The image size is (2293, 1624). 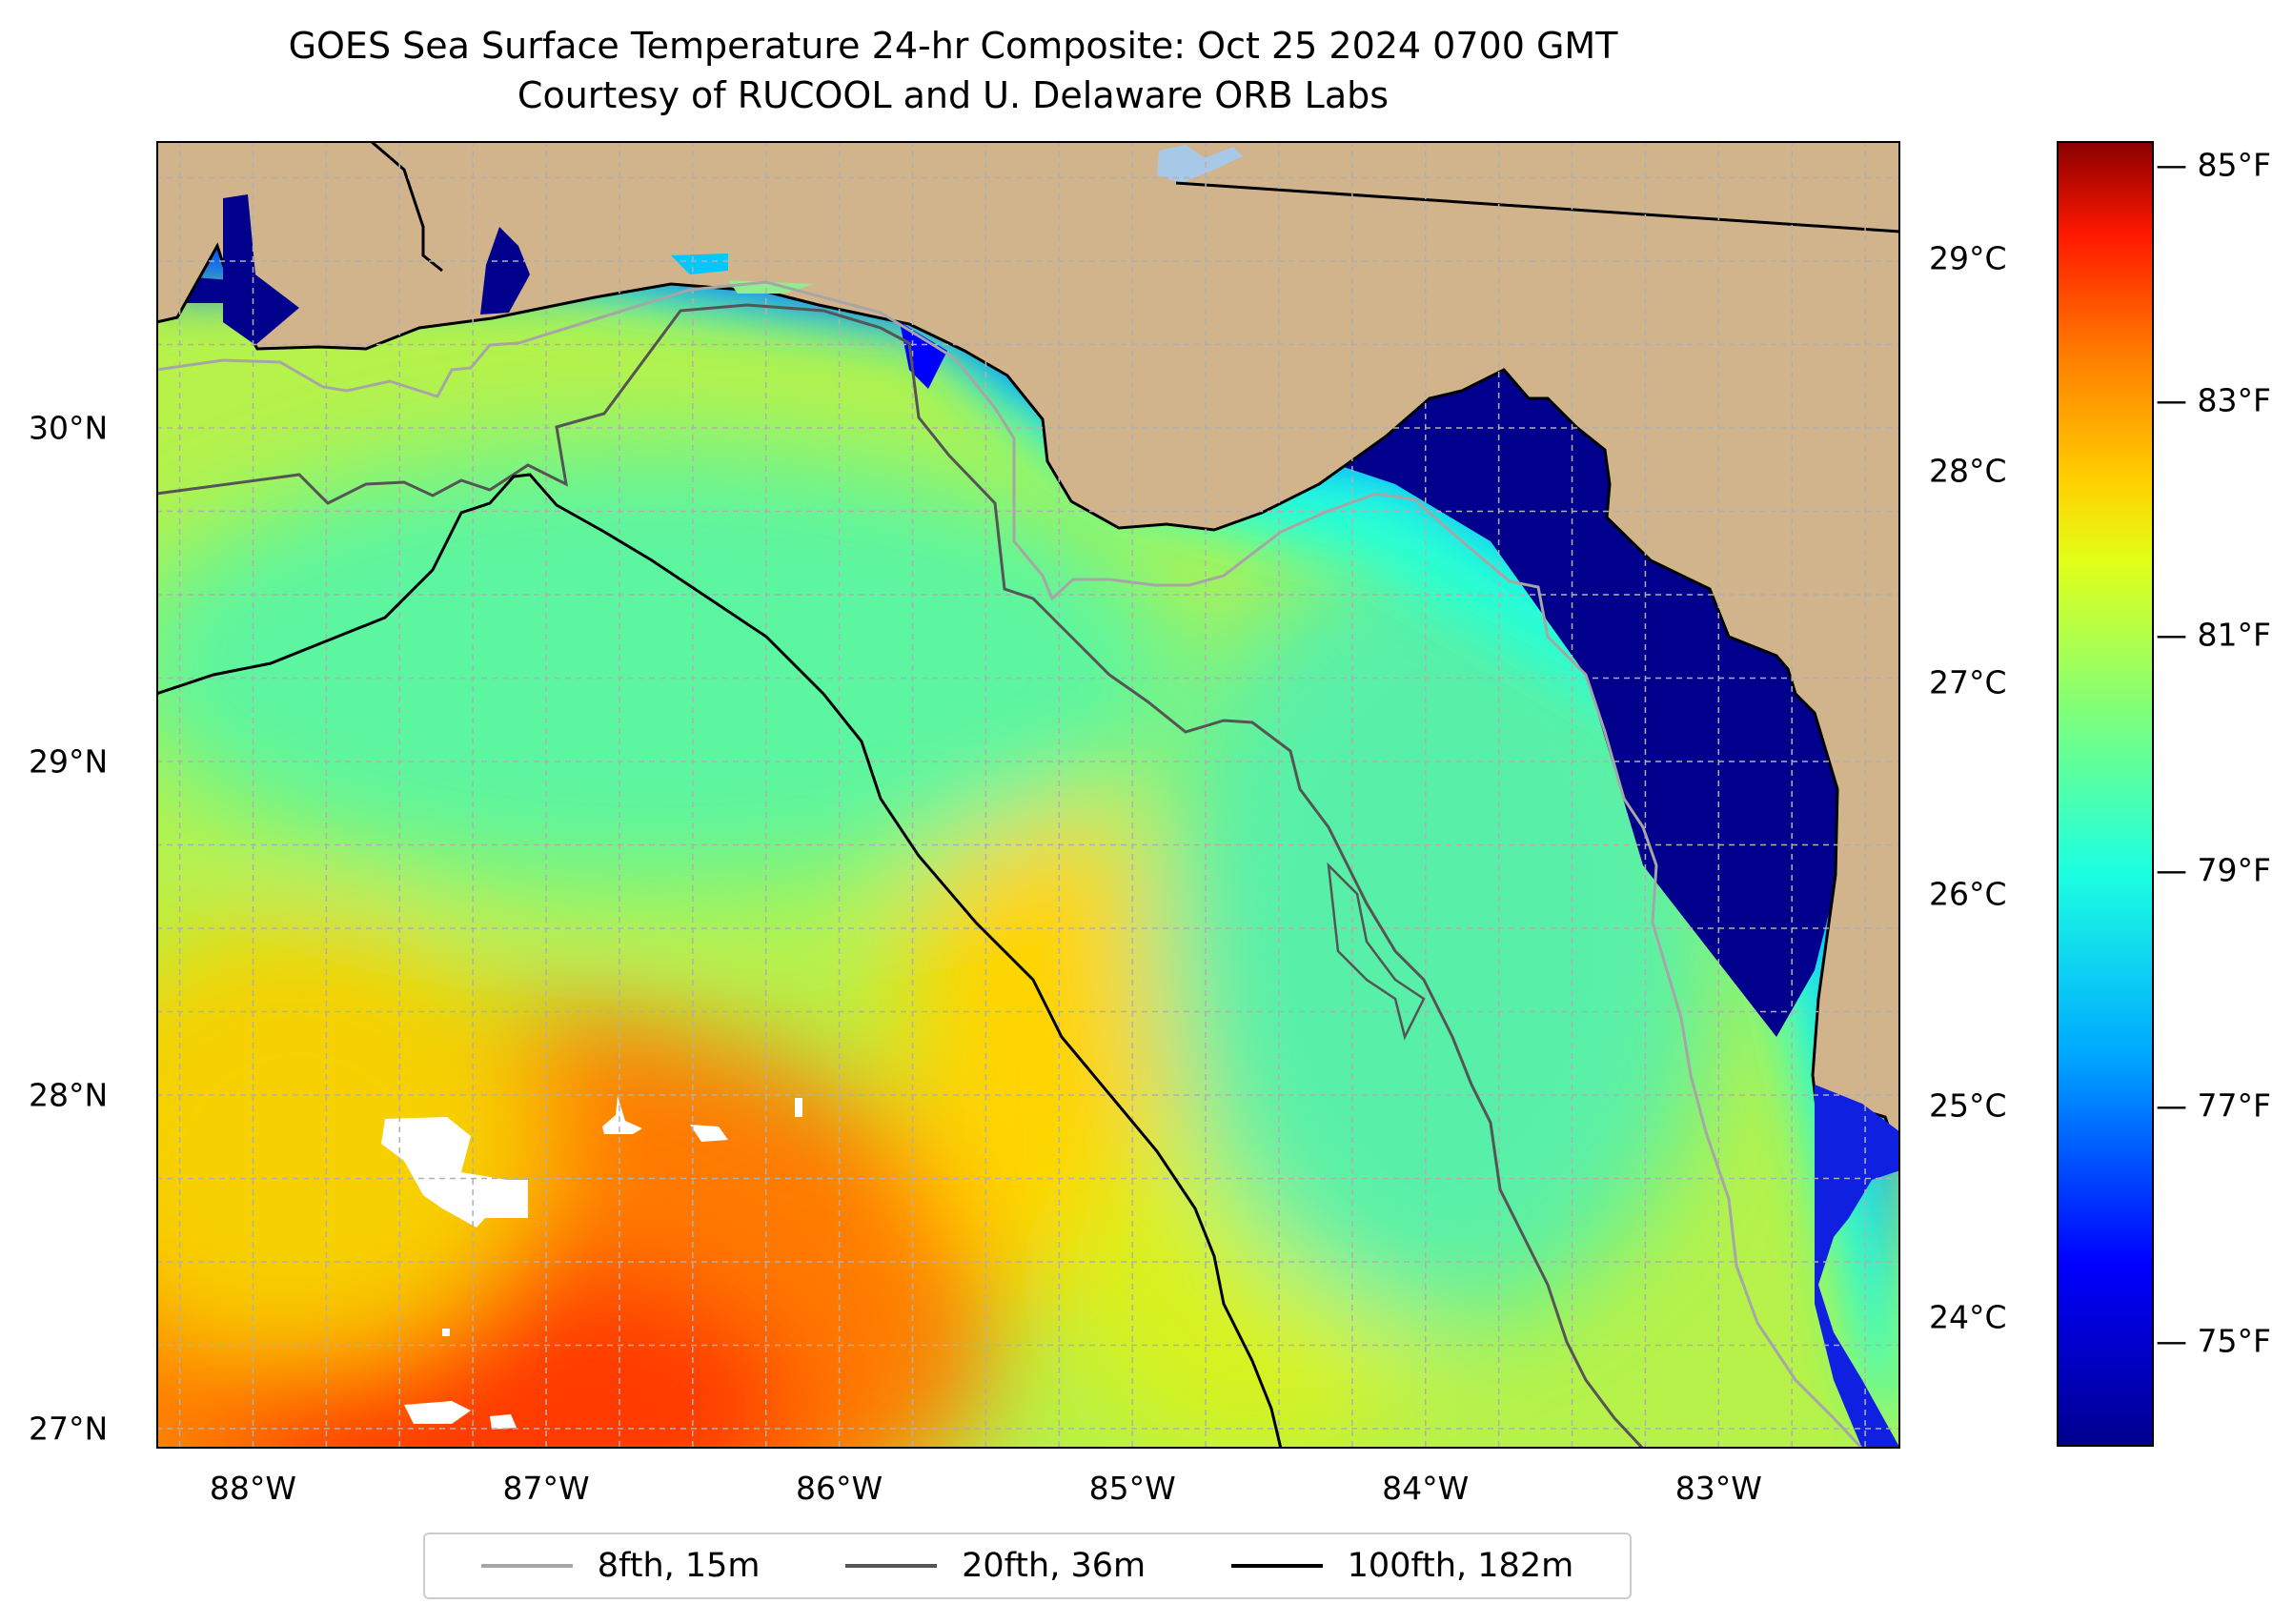 I want to click on legend-label-20fth: 20fth, 36m, so click(x=1054, y=1566).